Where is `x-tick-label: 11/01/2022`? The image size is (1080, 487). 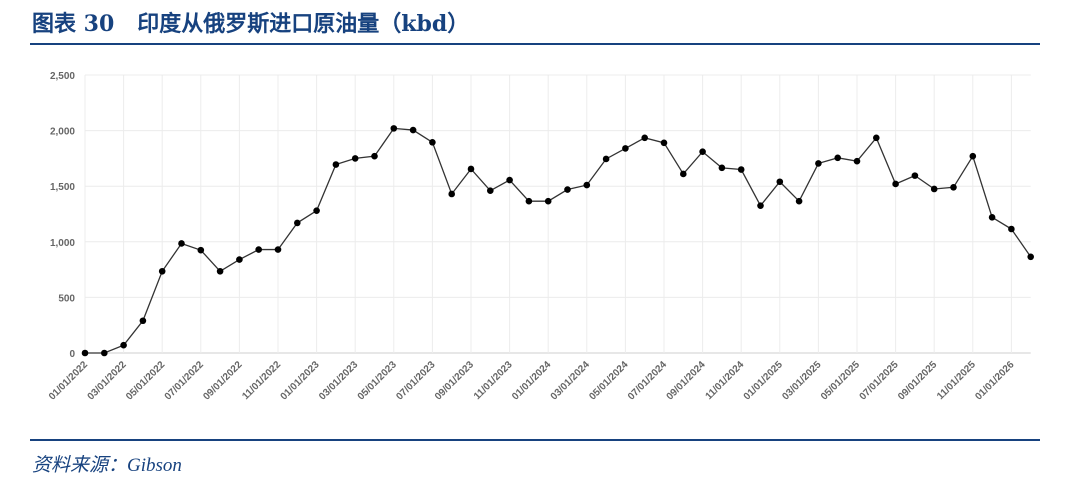
x-tick-label: 11/01/2022 is located at coordinates (261, 380).